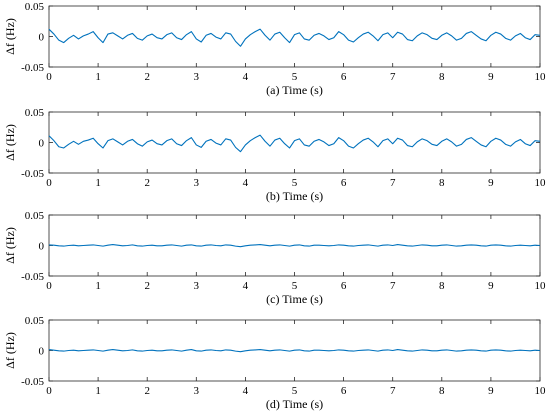 This screenshot has width=550, height=415. I want to click on x-axis-caption: (a) Time (s), so click(294, 90).